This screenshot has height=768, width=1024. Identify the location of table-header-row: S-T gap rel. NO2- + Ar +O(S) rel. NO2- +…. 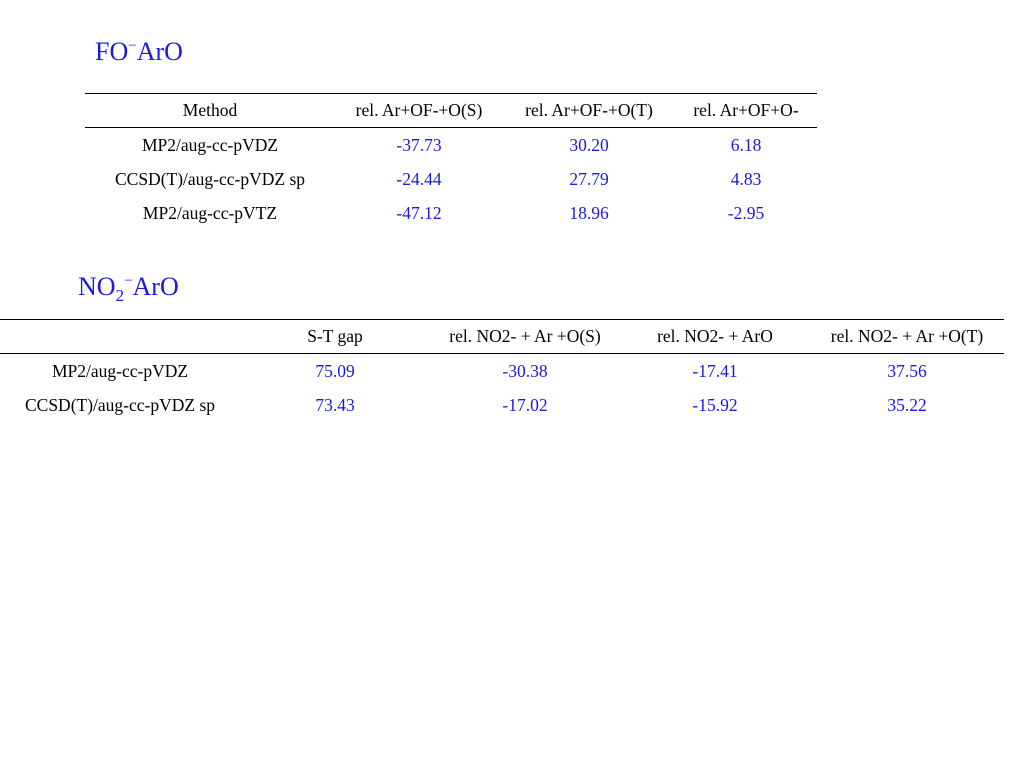
(502, 336).